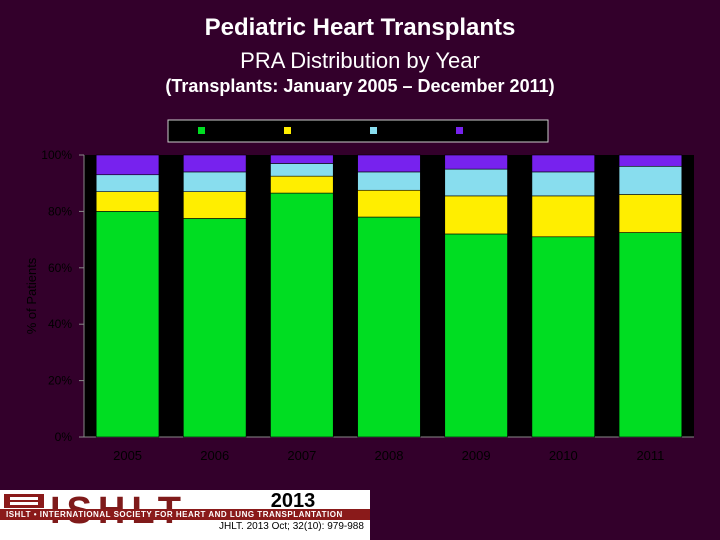  I want to click on y-tick-label: 0%, so click(64, 437).